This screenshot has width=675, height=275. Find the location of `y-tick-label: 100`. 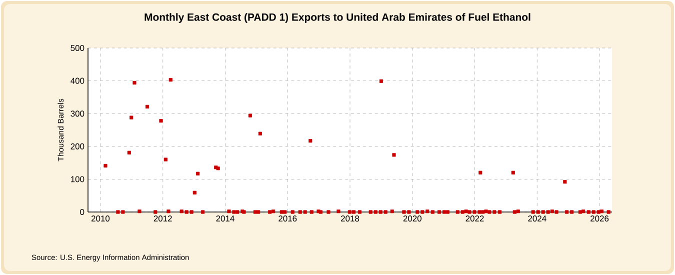

y-tick-label: 100 is located at coordinates (77, 179).